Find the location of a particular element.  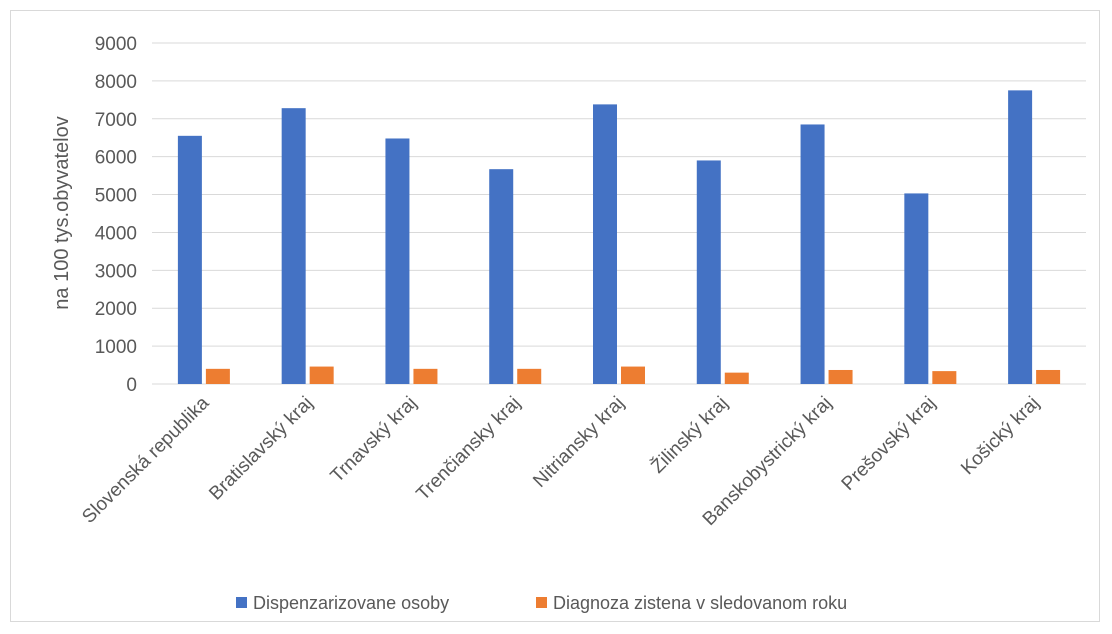

y-tick-label: 2000 is located at coordinates (116, 309).